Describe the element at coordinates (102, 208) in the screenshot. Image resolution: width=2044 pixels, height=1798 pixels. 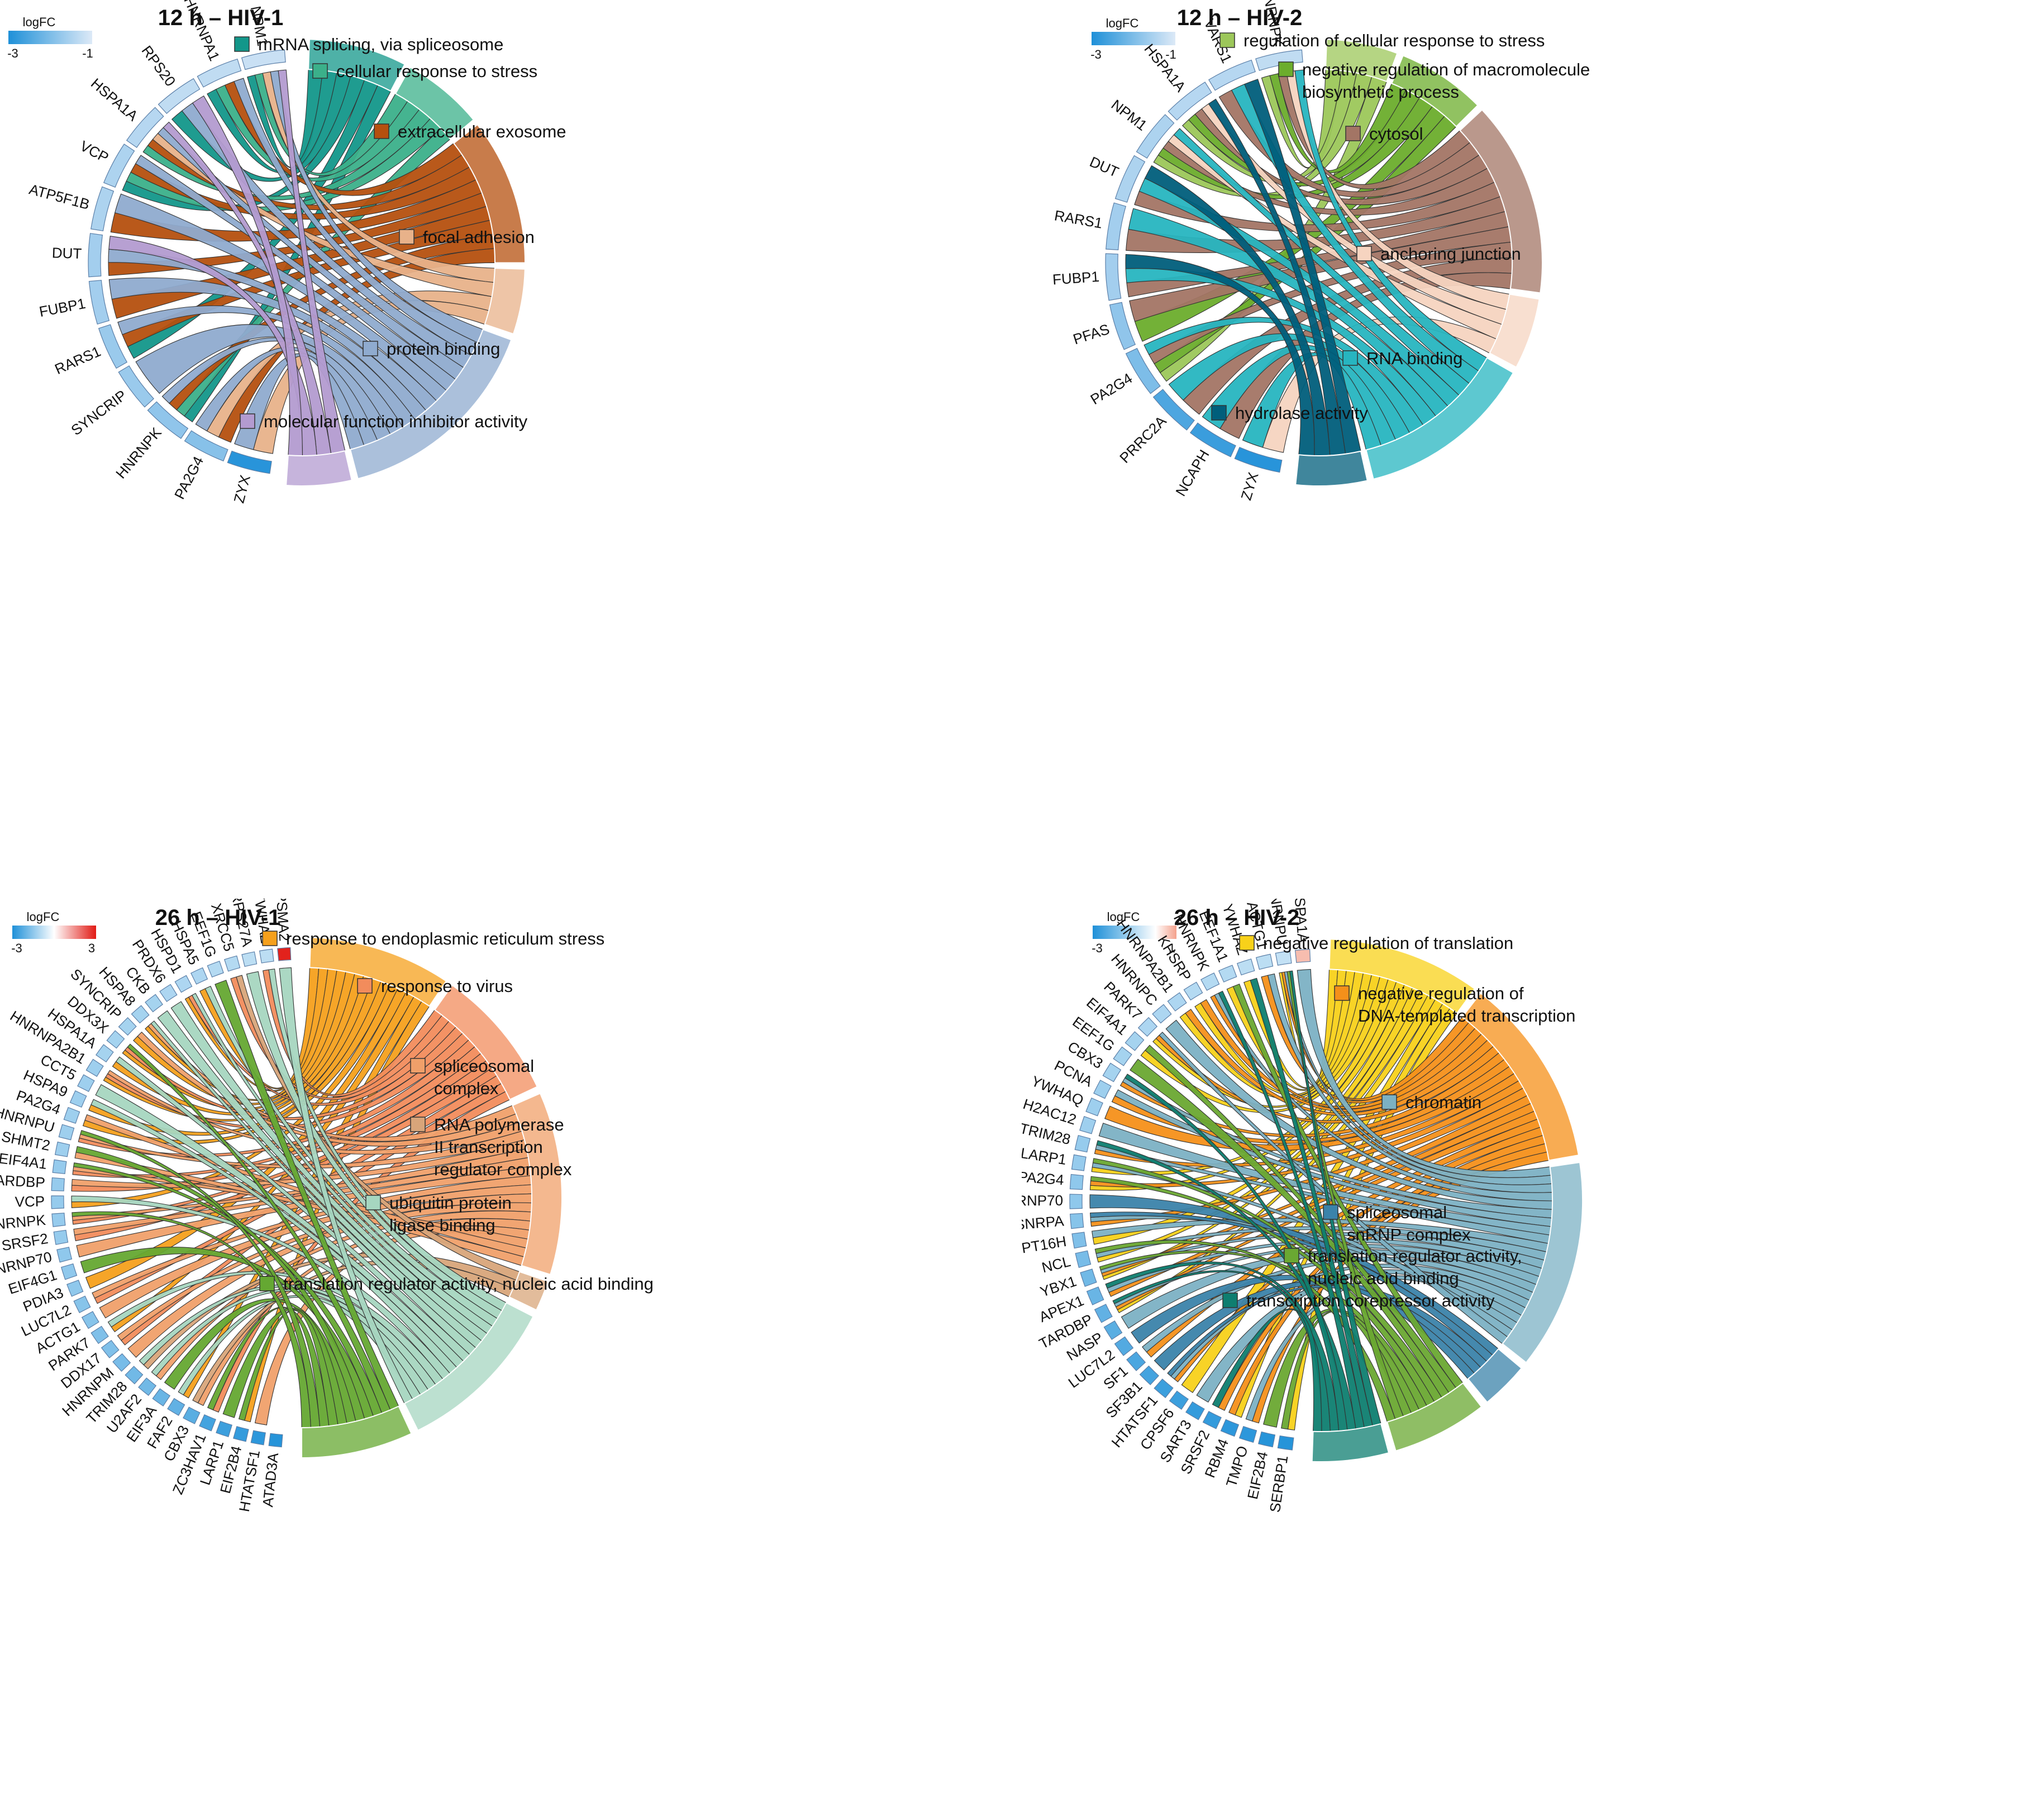
I see `gene-sector-atp5f1b` at that location.